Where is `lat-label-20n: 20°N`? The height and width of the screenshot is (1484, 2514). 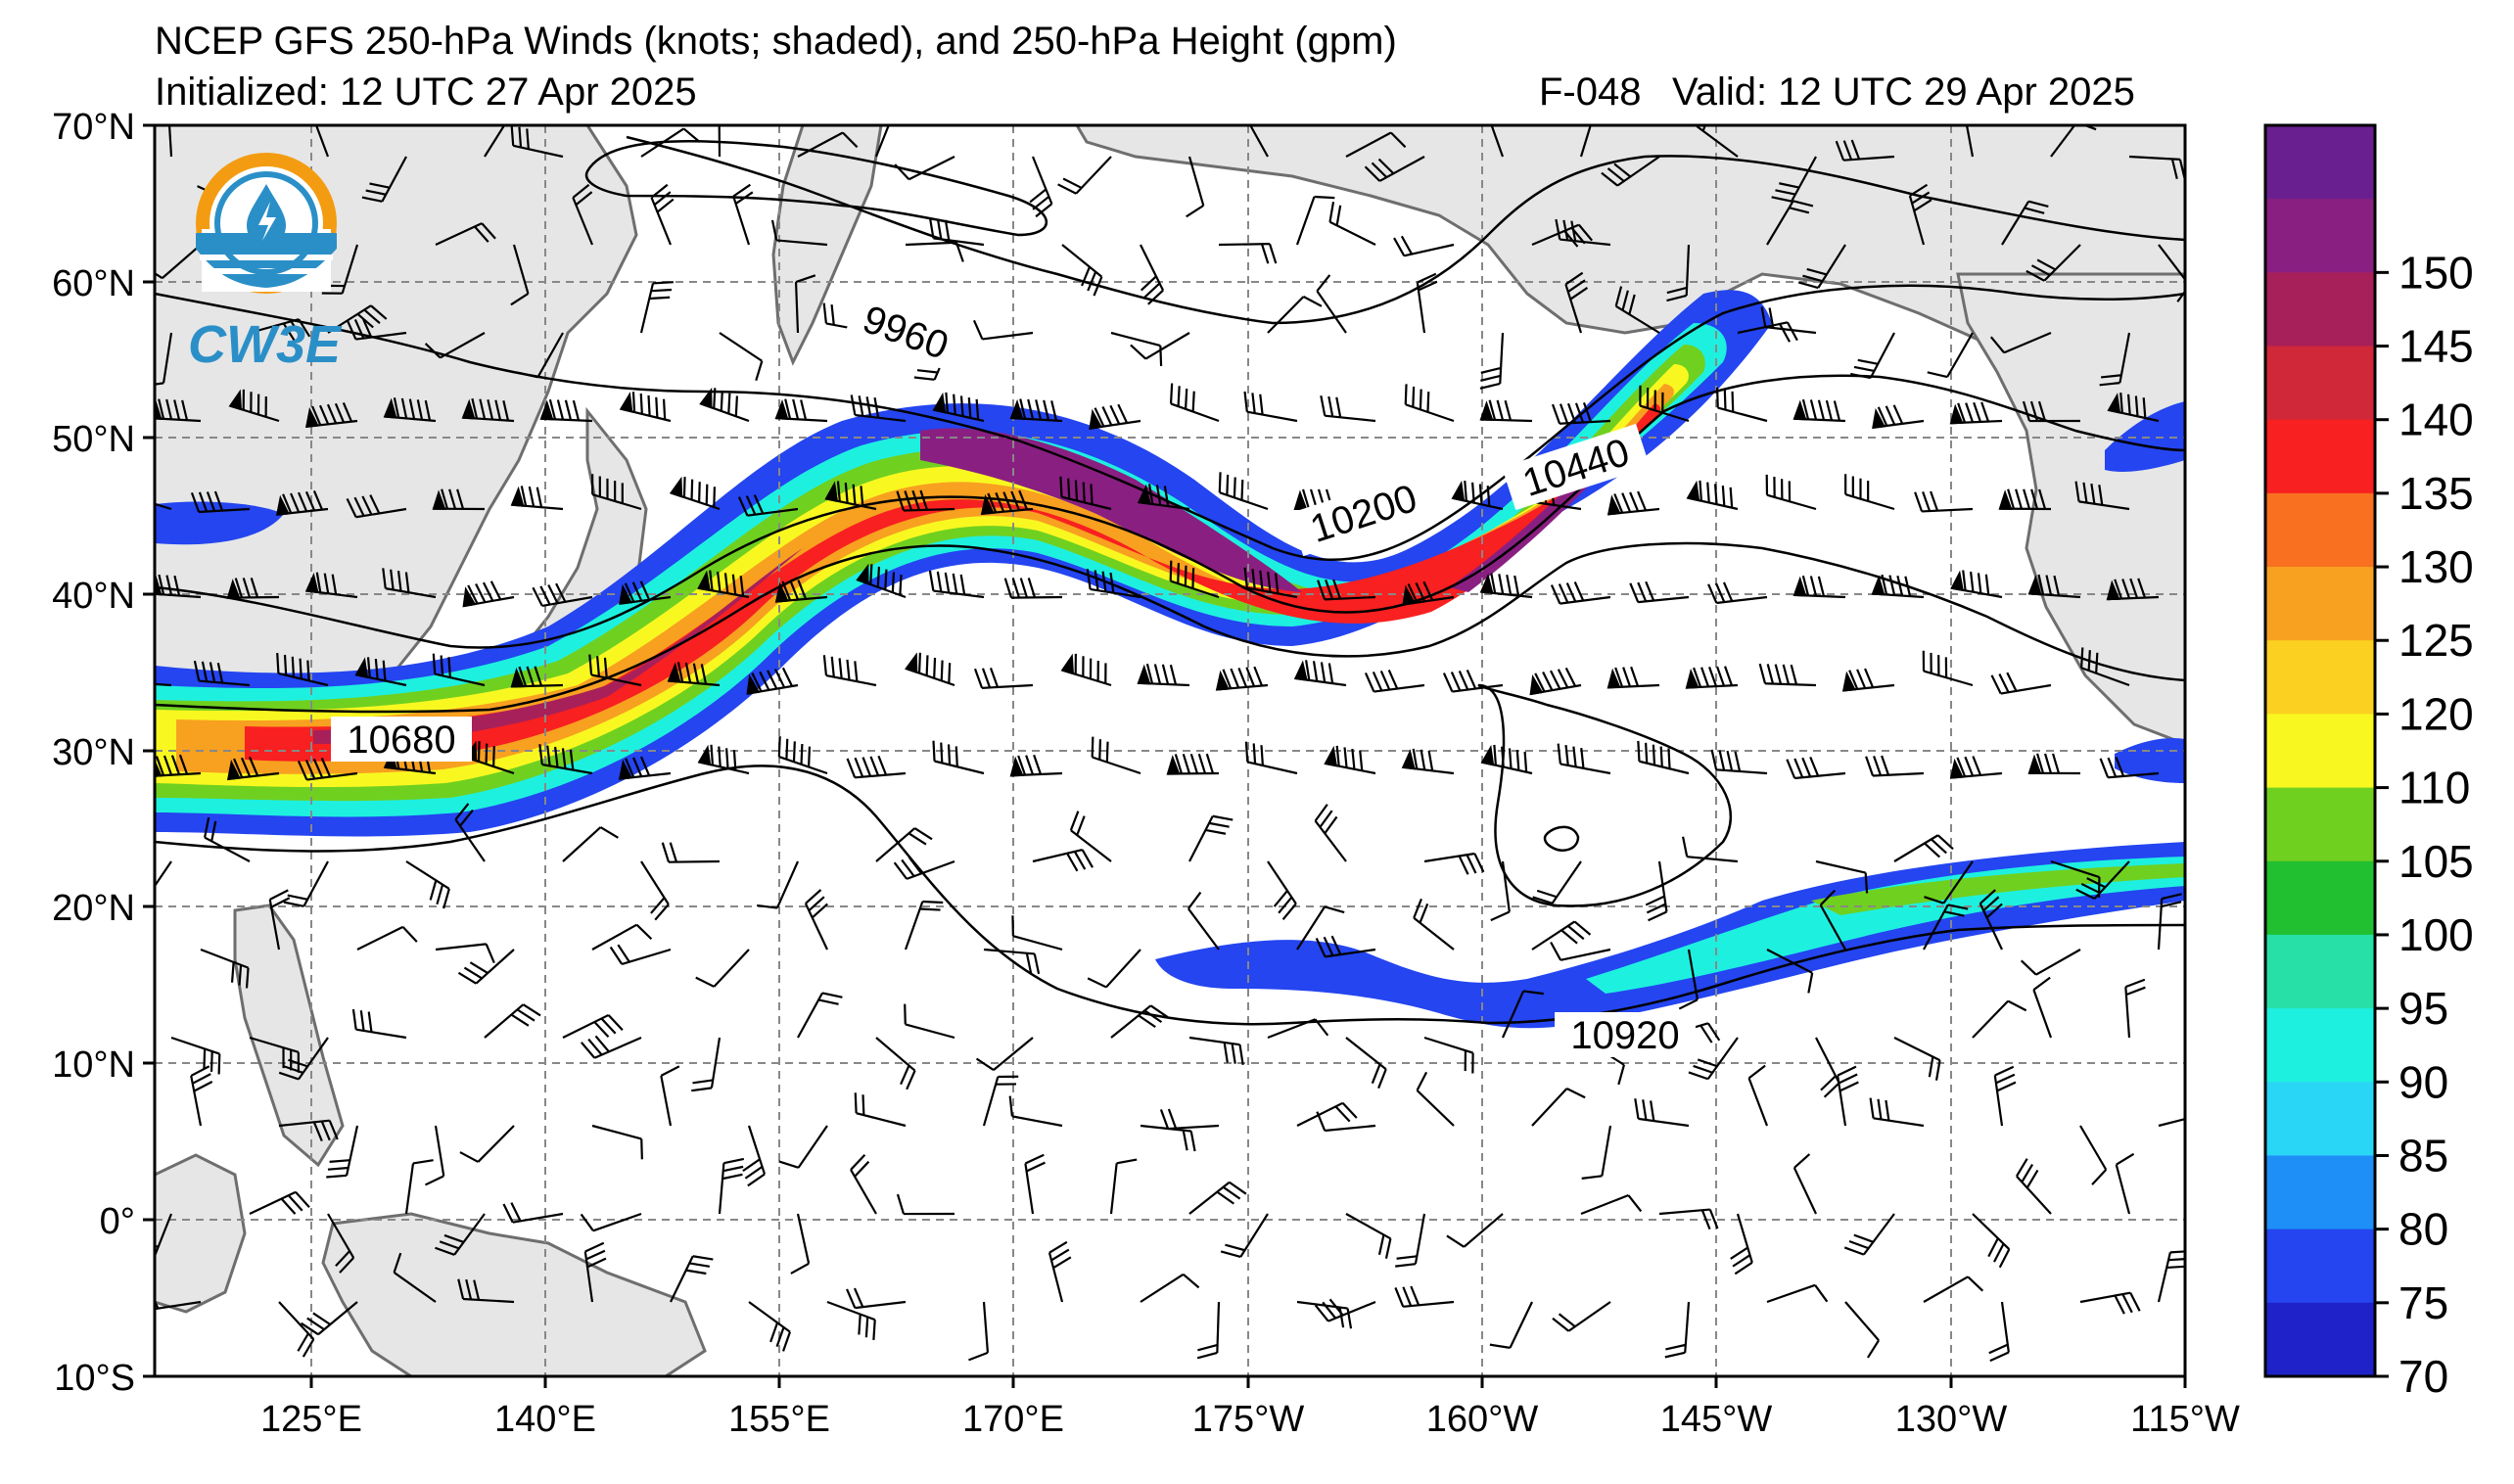
lat-label-20n: 20°N is located at coordinates (93, 908).